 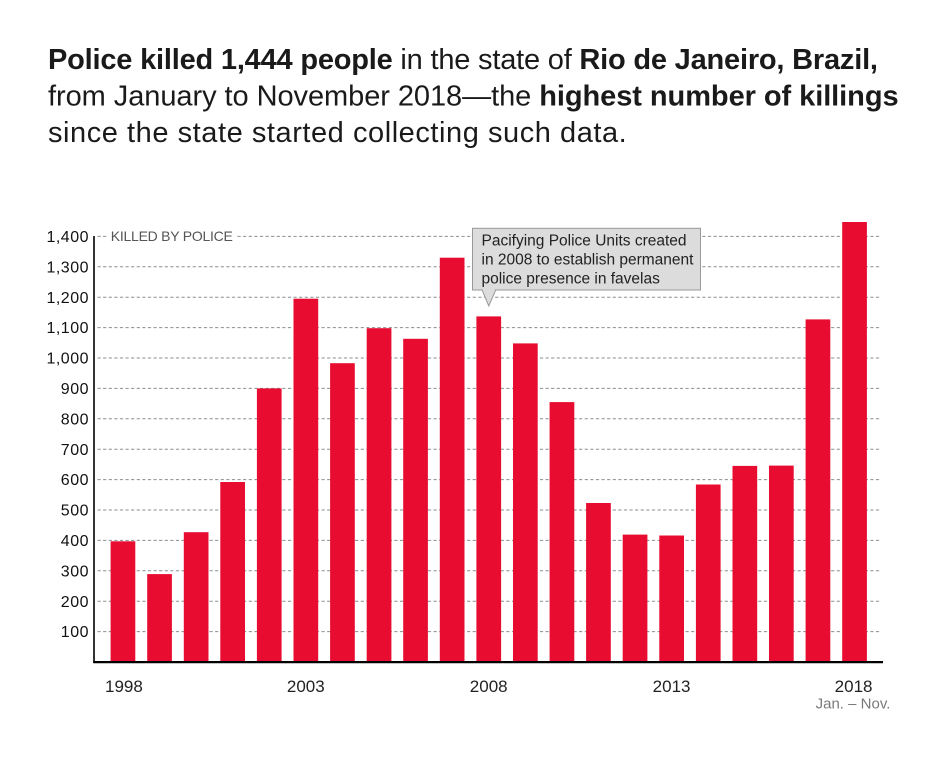 What do you see at coordinates (67, 267) in the screenshot?
I see `svg-text: 1,300` at bounding box center [67, 267].